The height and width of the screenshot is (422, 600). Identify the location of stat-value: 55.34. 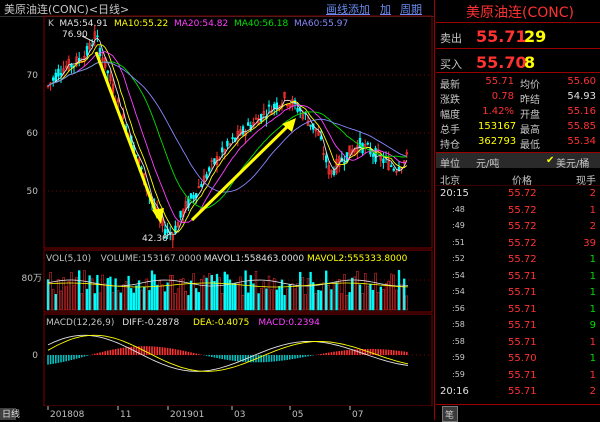
(581, 141).